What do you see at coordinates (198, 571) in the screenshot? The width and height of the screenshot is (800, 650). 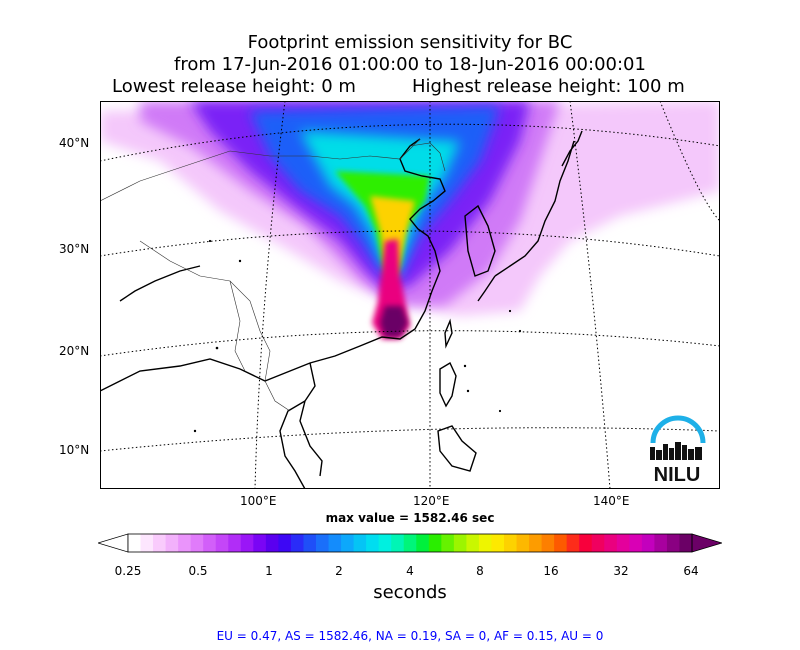 I see `colorbar-tick-1: 0.5` at bounding box center [198, 571].